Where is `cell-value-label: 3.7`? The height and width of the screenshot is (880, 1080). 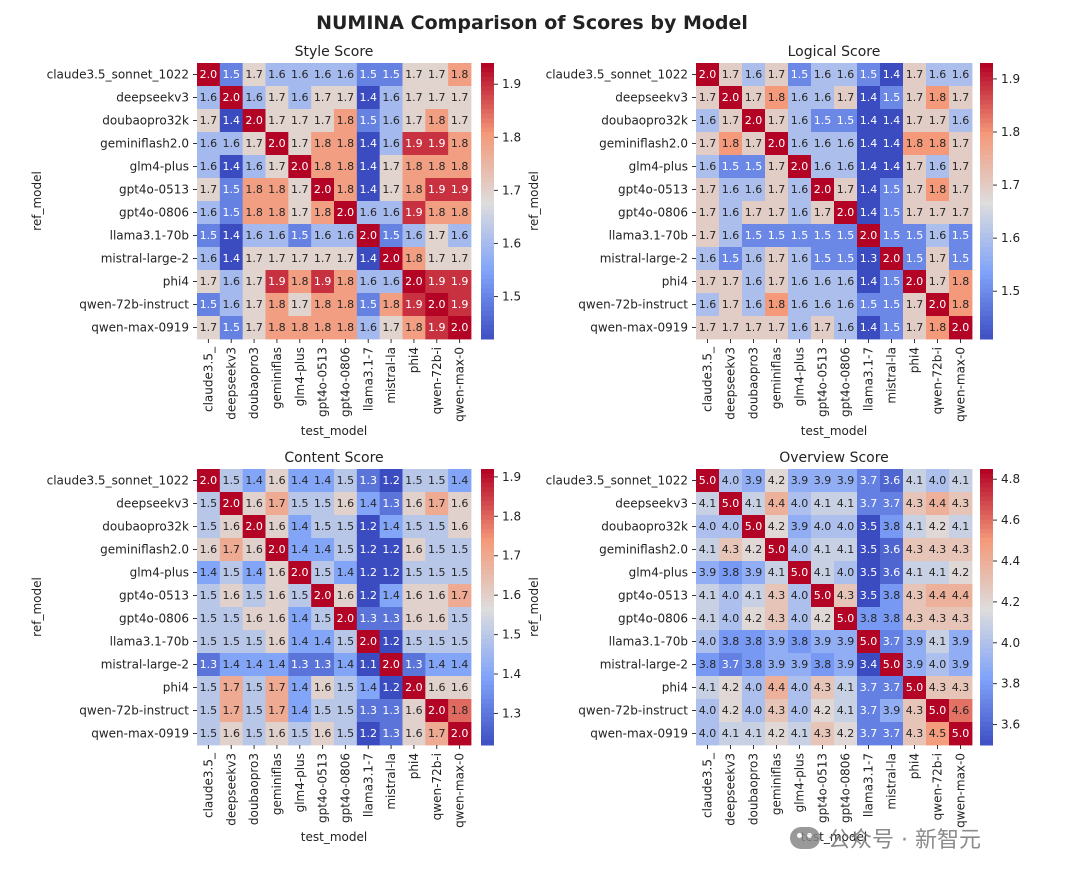
cell-value-label: 3.7 is located at coordinates (731, 664).